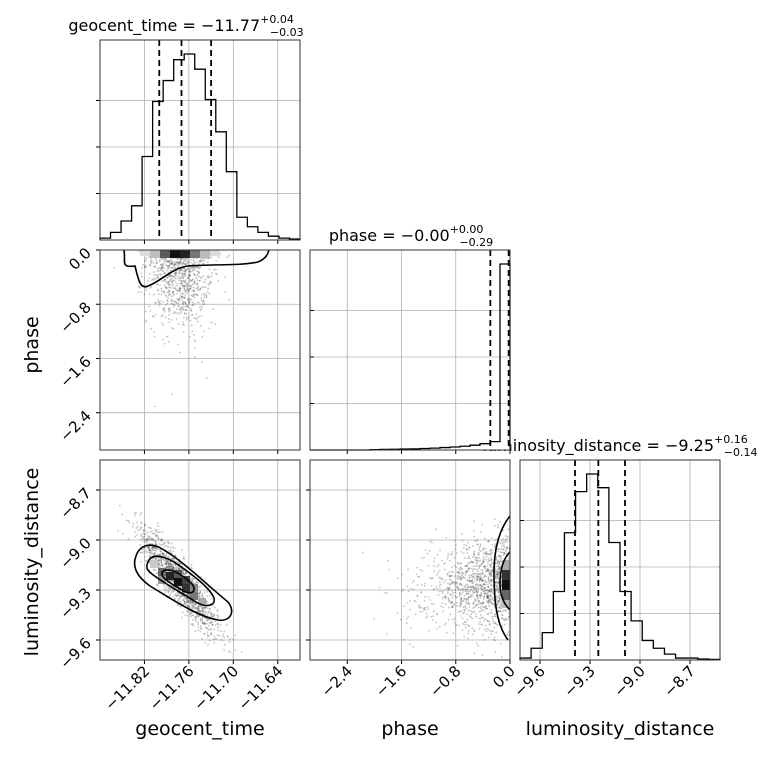  What do you see at coordinates (183, 583) in the screenshot?
I see `contour` at bounding box center [183, 583].